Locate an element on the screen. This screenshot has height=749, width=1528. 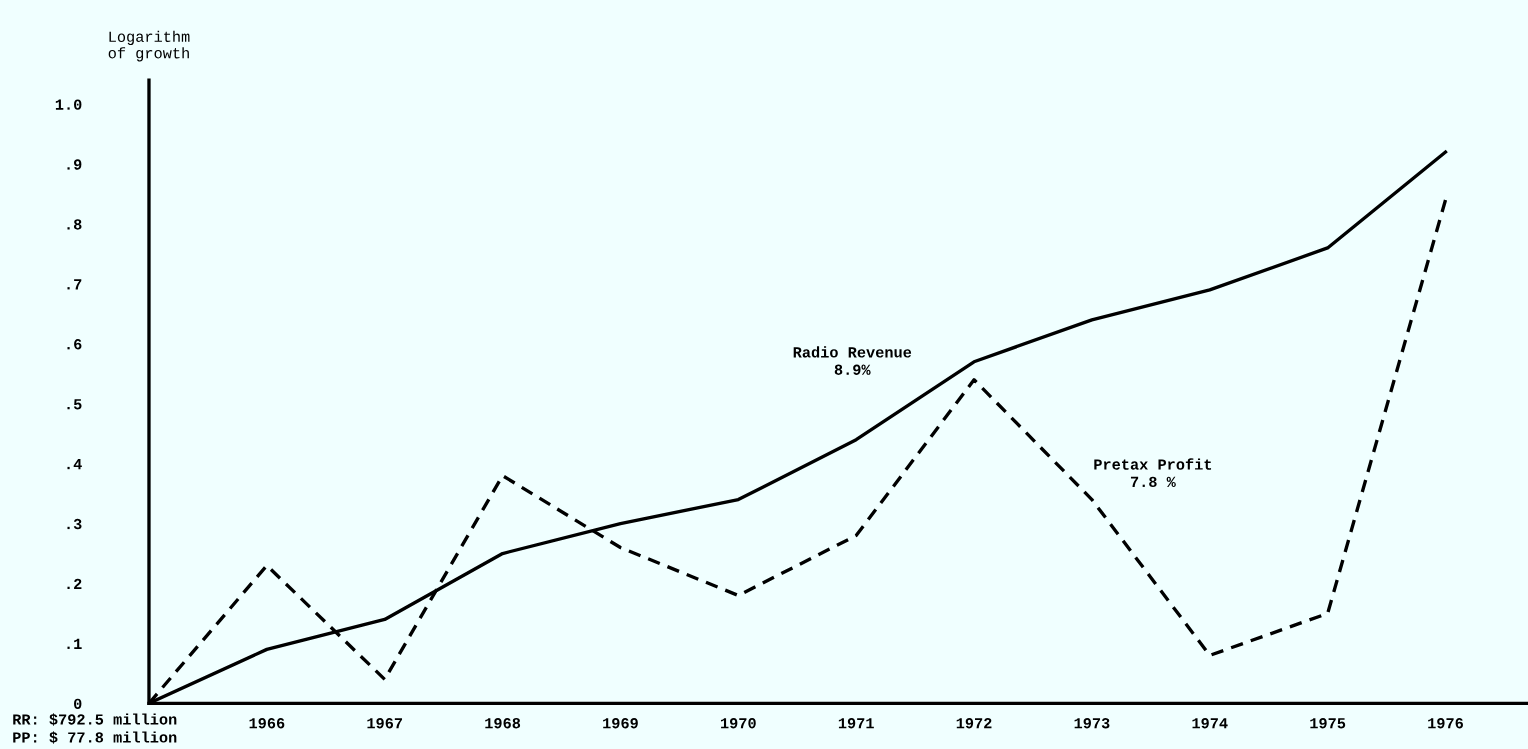
x-tick-label: 1976 is located at coordinates (1445, 723).